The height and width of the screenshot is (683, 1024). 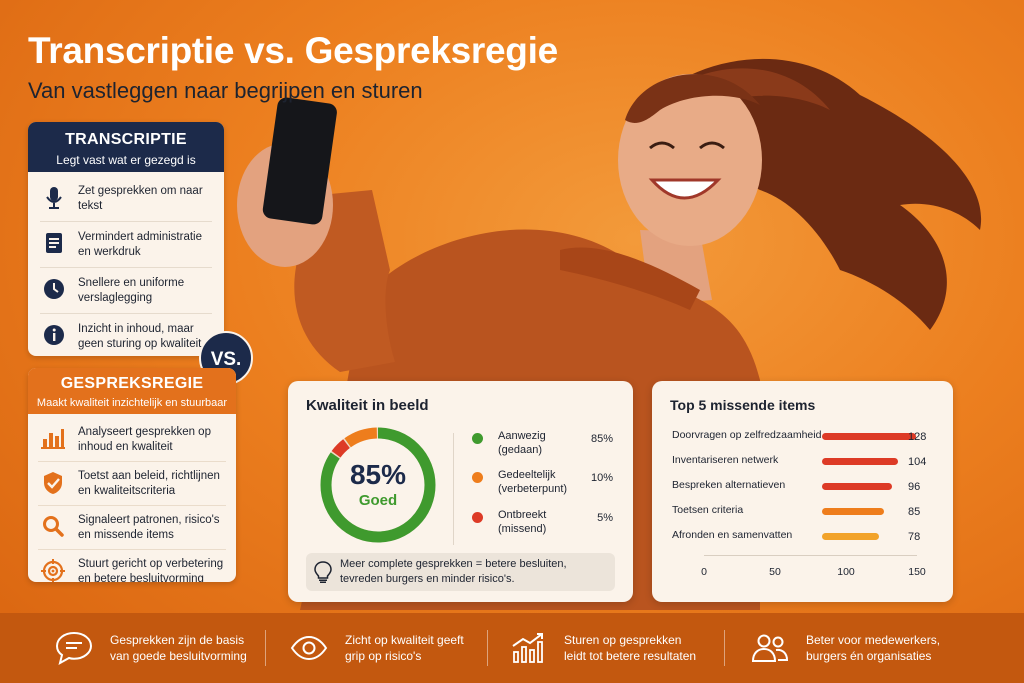 What do you see at coordinates (708, 510) in the screenshot?
I see `bar-label: Toetsen criteria` at bounding box center [708, 510].